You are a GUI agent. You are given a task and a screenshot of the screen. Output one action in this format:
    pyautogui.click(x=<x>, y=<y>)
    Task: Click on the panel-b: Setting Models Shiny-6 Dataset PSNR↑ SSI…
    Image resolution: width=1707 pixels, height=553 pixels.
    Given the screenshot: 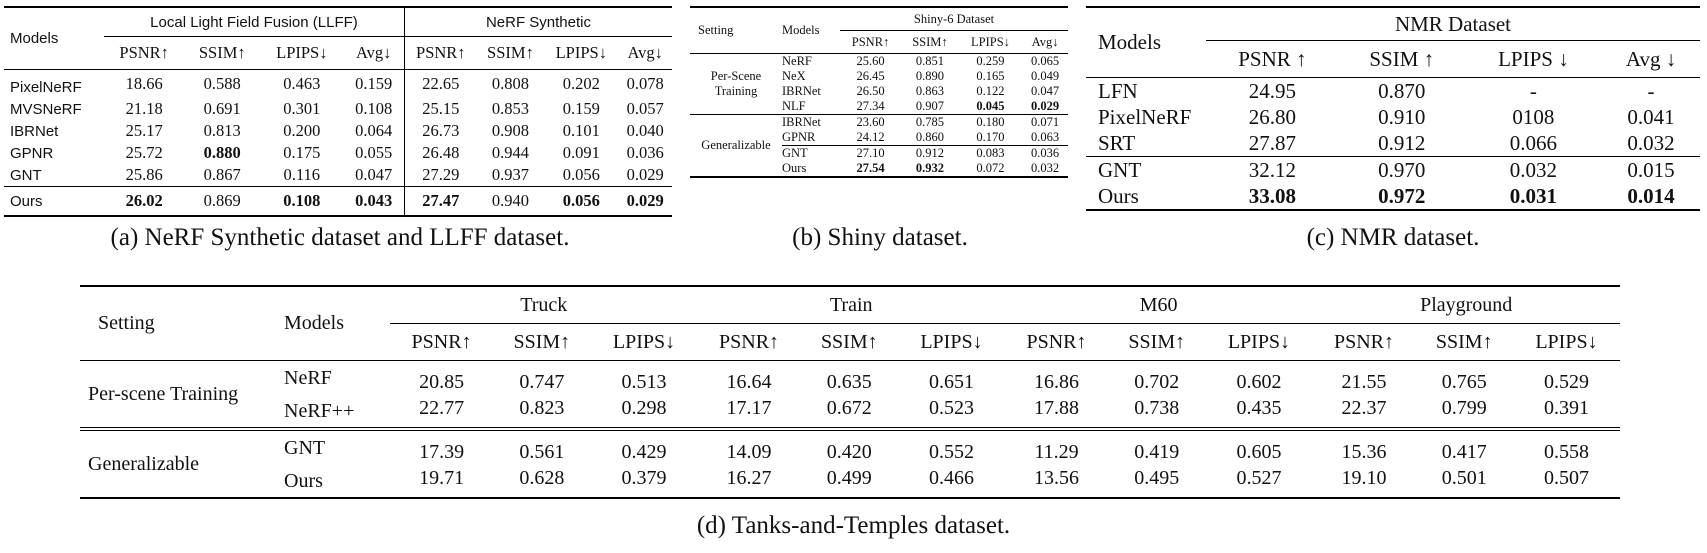 What is the action you would take?
    pyautogui.click(x=879, y=92)
    